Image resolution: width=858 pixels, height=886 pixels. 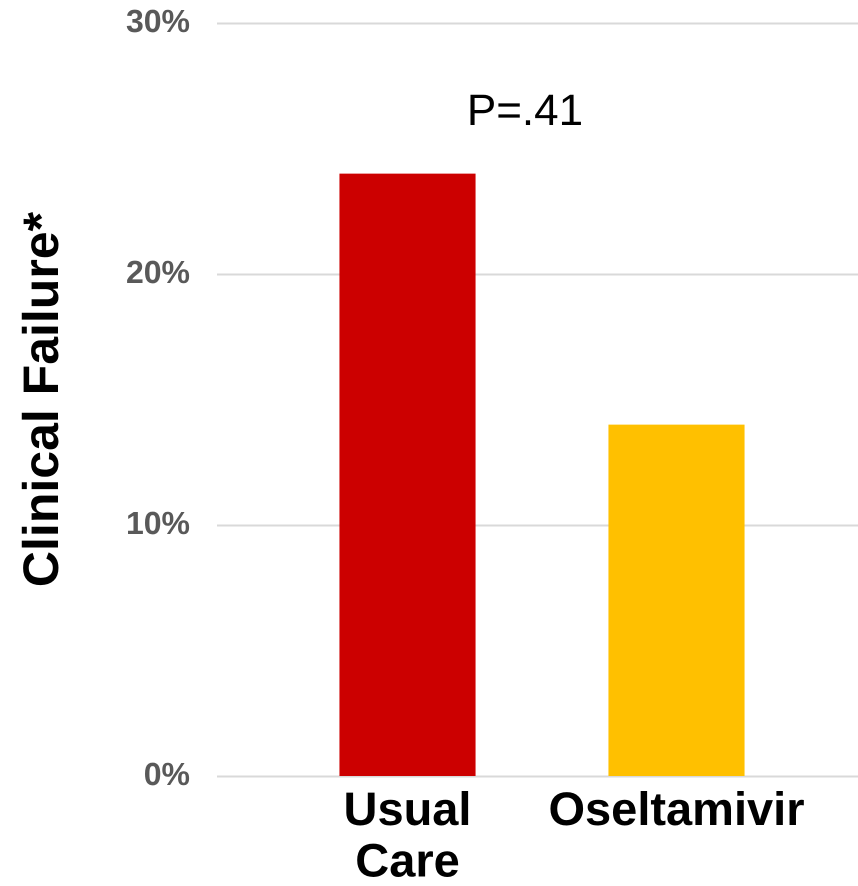 What do you see at coordinates (676, 808) in the screenshot?
I see `x-tick-label: Oseltamivir` at bounding box center [676, 808].